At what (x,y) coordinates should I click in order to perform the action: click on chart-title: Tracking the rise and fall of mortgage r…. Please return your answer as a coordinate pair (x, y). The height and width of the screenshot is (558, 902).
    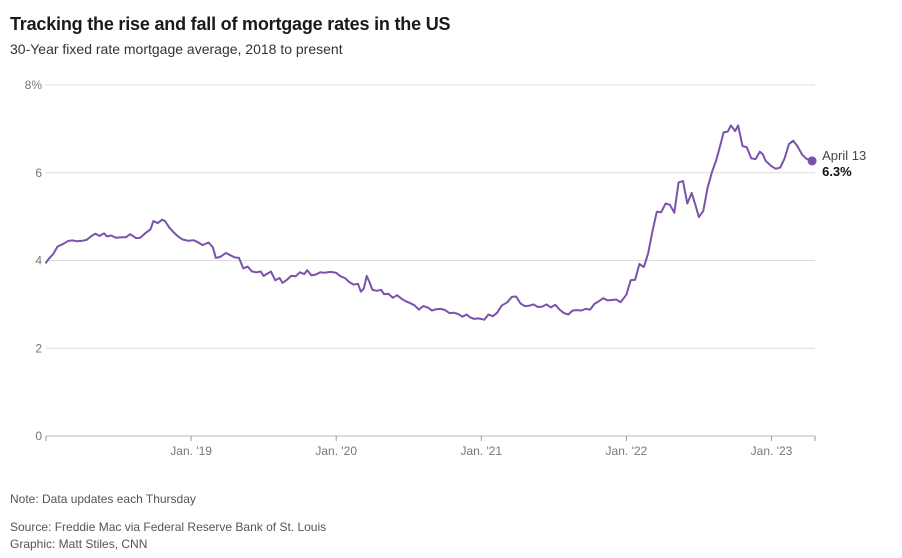
    Looking at the image, I should click on (230, 24).